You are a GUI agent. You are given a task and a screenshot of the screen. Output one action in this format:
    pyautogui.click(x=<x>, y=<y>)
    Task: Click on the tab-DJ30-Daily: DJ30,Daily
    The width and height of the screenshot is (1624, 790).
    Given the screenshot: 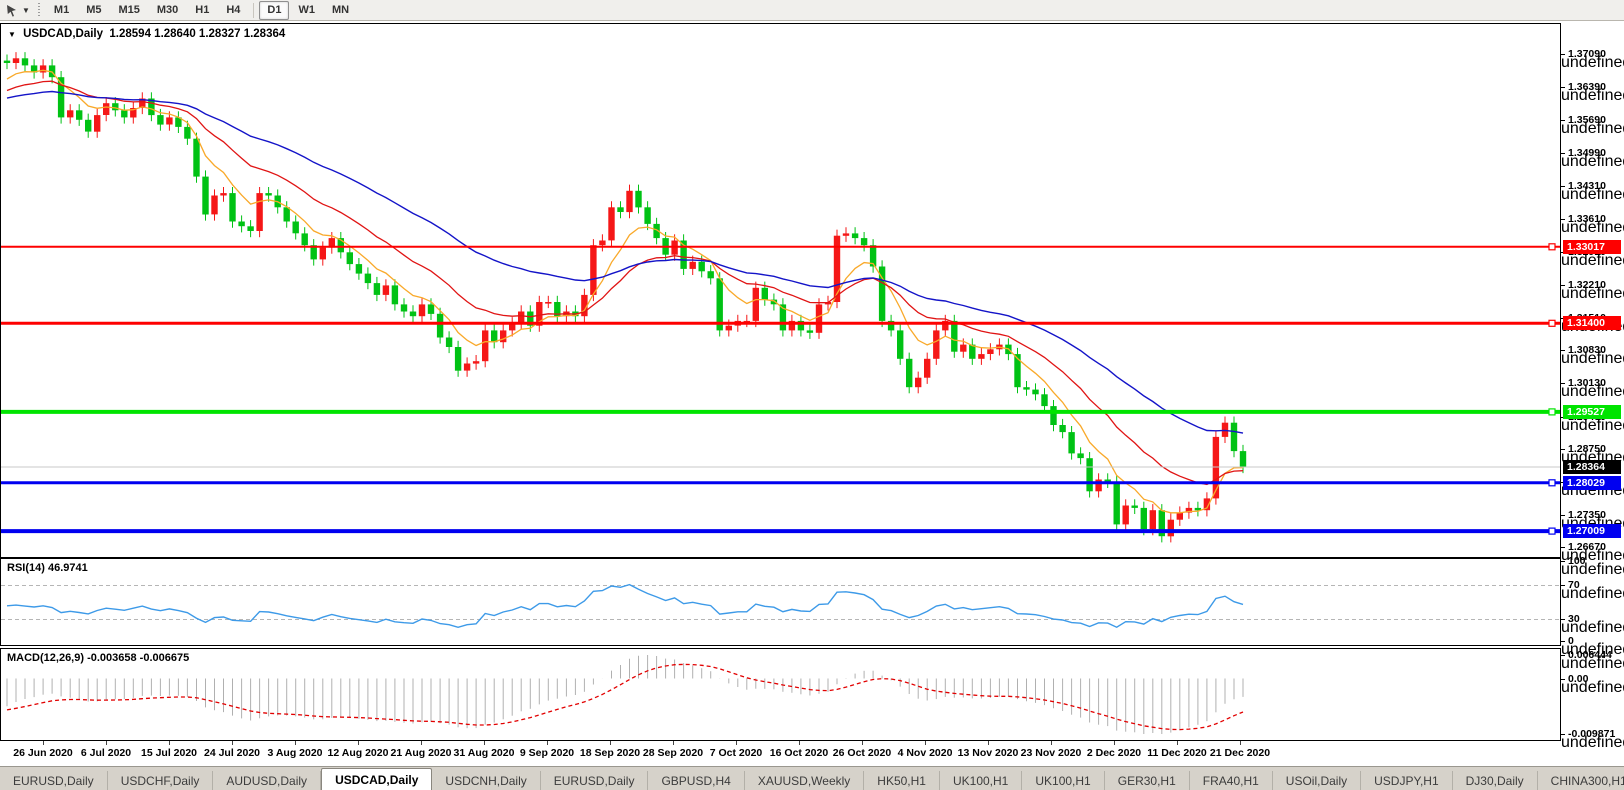 What is the action you would take?
    pyautogui.click(x=1495, y=780)
    